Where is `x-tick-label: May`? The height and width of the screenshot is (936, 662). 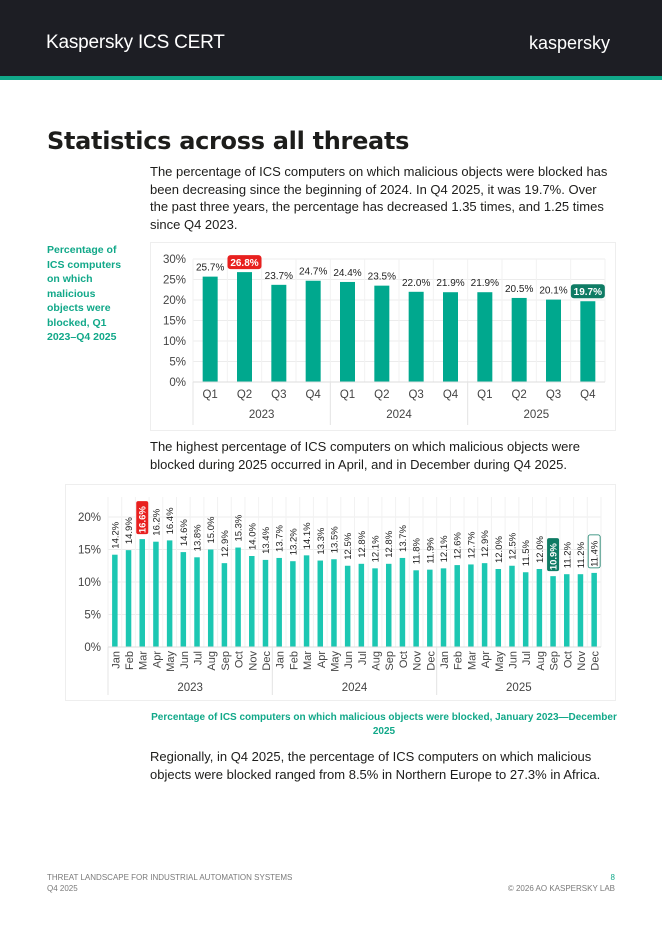
x-tick-label: May is located at coordinates (335, 661).